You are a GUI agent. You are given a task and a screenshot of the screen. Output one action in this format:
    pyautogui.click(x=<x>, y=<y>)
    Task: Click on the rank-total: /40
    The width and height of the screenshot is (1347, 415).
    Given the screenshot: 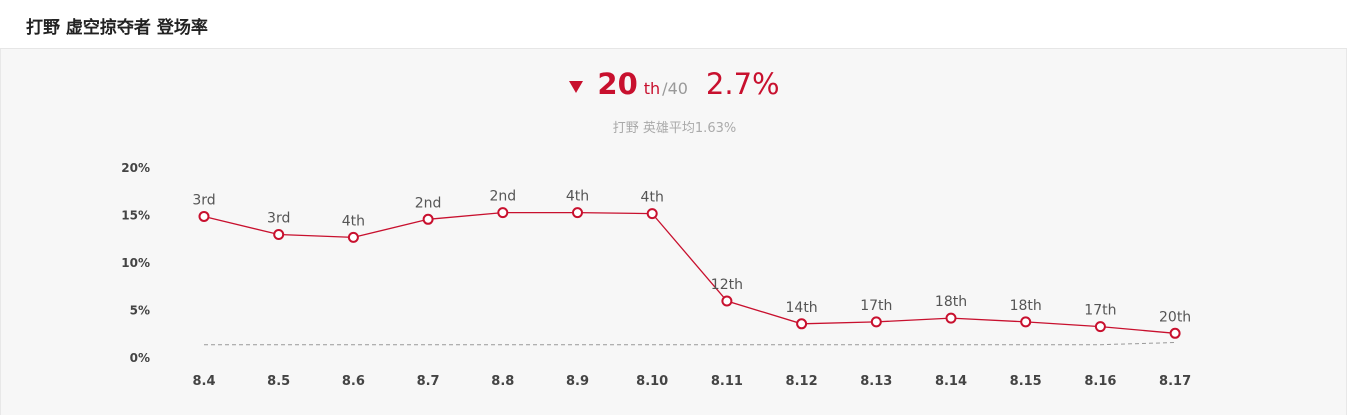 What is the action you would take?
    pyautogui.click(x=675, y=88)
    